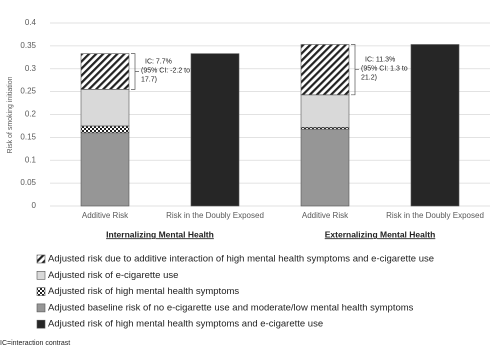 The height and width of the screenshot is (349, 500). Describe the element at coordinates (31, 114) in the screenshot. I see `y-tick-label: 0.2` at that location.